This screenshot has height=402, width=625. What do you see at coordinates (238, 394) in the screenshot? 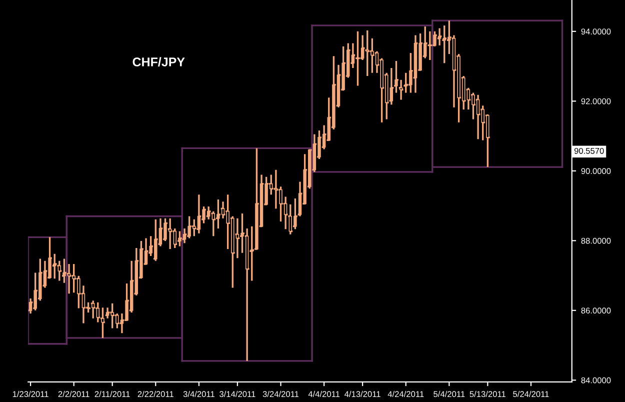
I see `x-tick-label: 3/14/2011` at bounding box center [238, 394].